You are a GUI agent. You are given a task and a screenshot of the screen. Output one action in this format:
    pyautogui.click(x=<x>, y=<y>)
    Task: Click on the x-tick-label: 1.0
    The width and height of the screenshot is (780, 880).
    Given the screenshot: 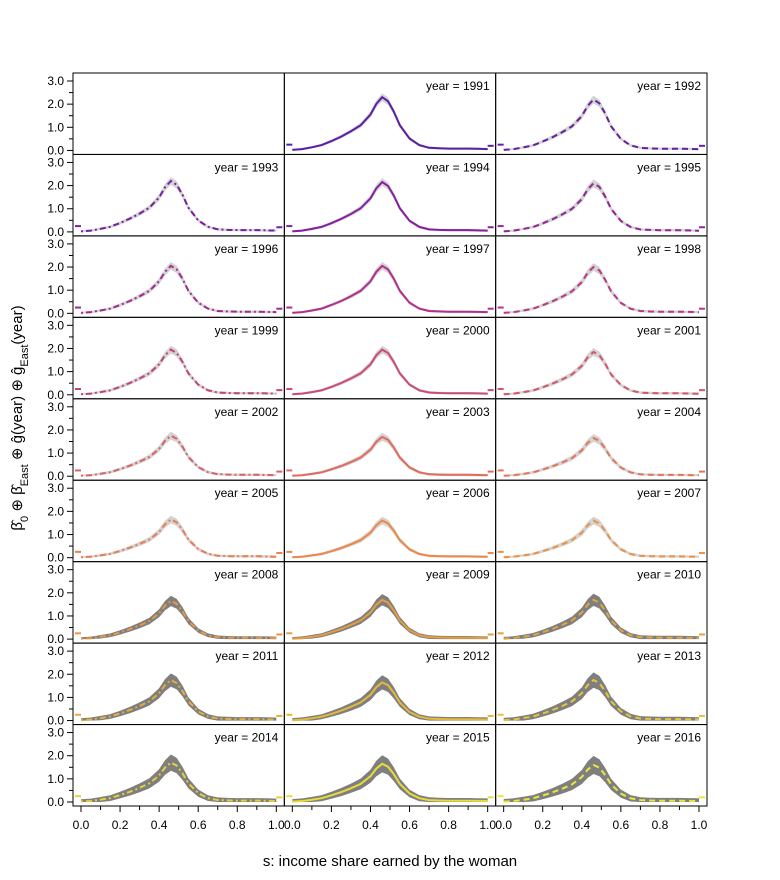 What is the action you would take?
    pyautogui.click(x=699, y=825)
    